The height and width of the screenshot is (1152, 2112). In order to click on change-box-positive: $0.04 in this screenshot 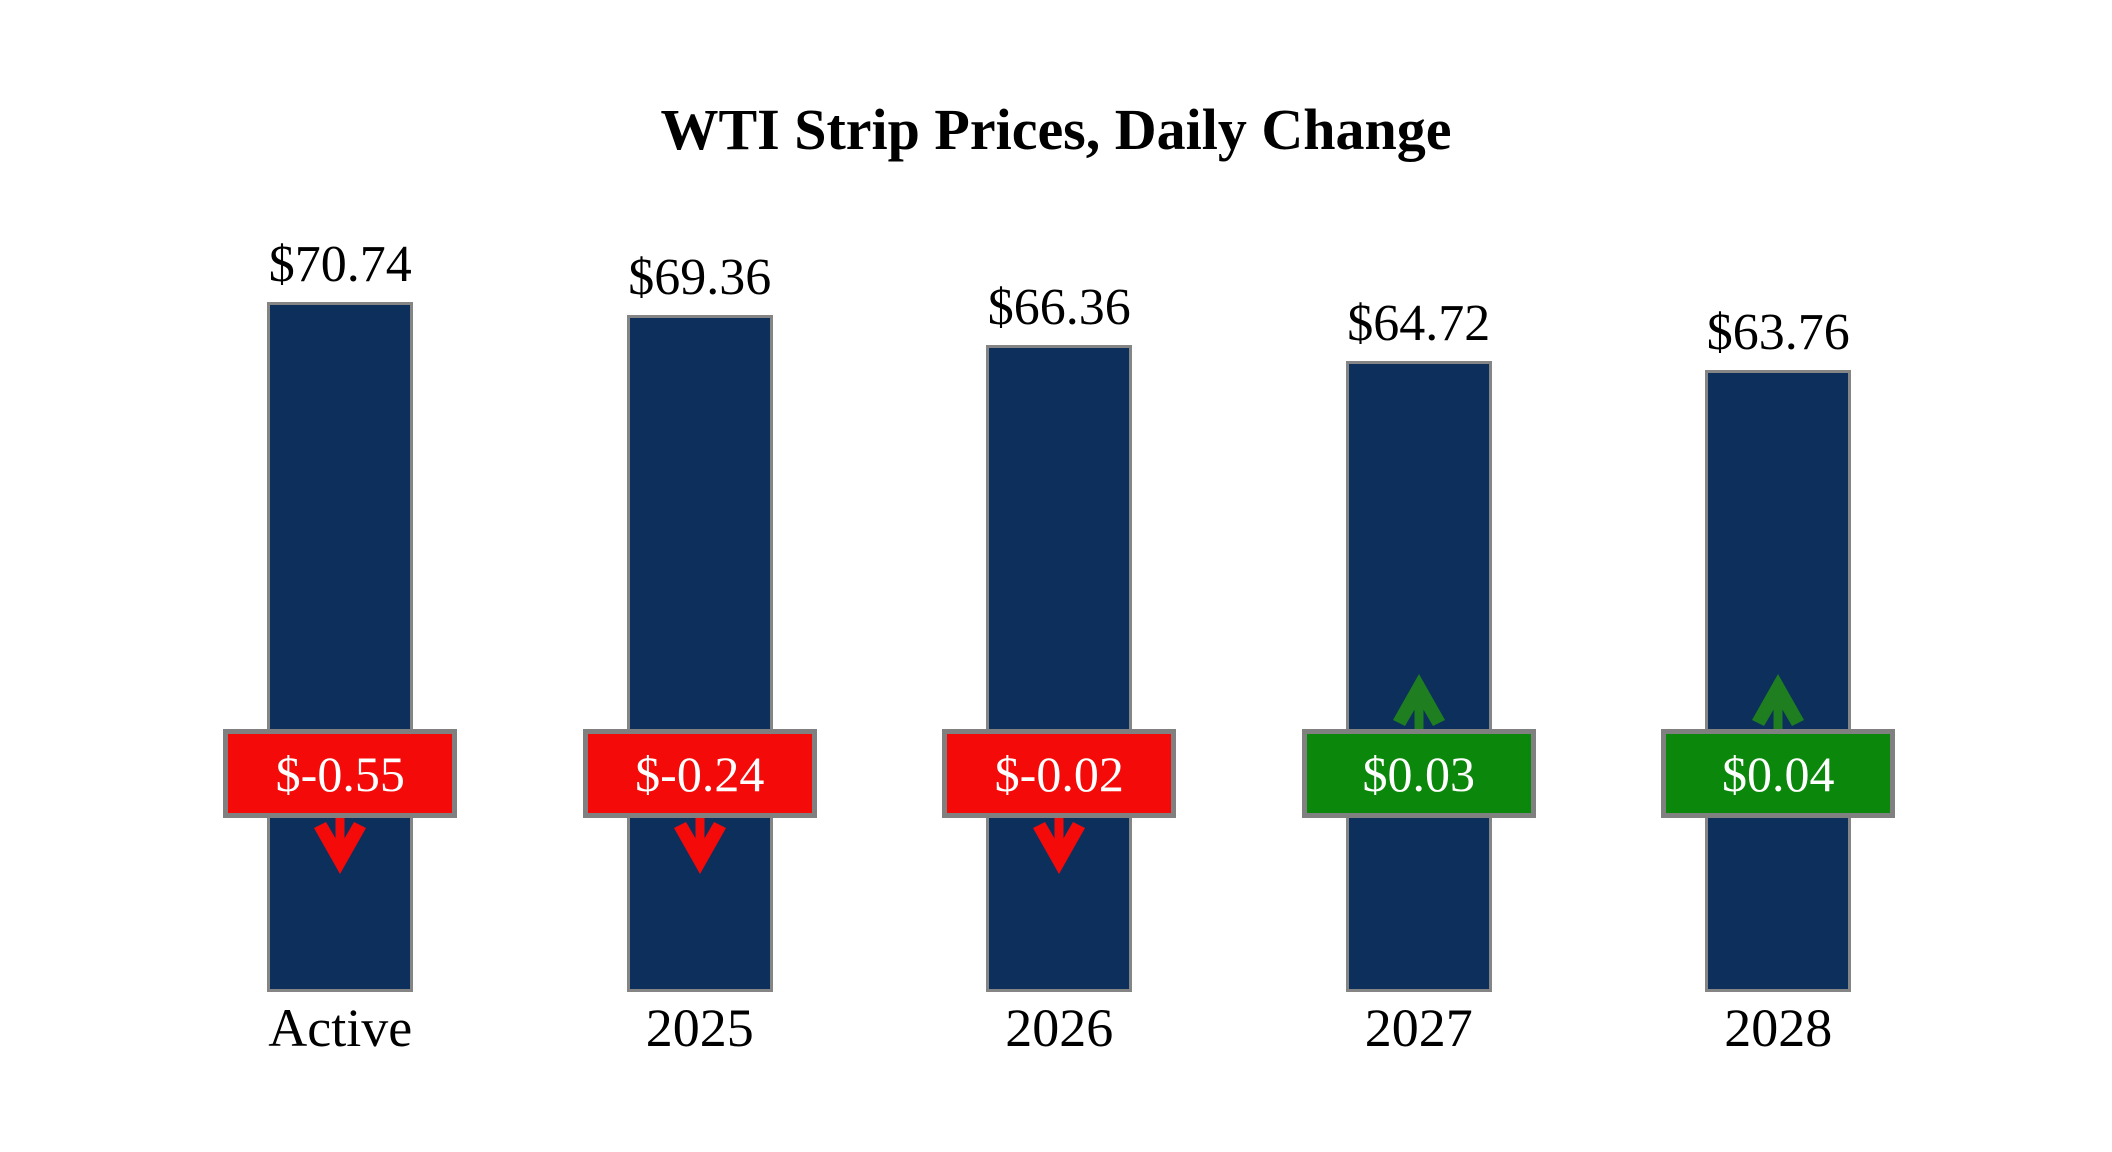, I will do `click(1778, 773)`.